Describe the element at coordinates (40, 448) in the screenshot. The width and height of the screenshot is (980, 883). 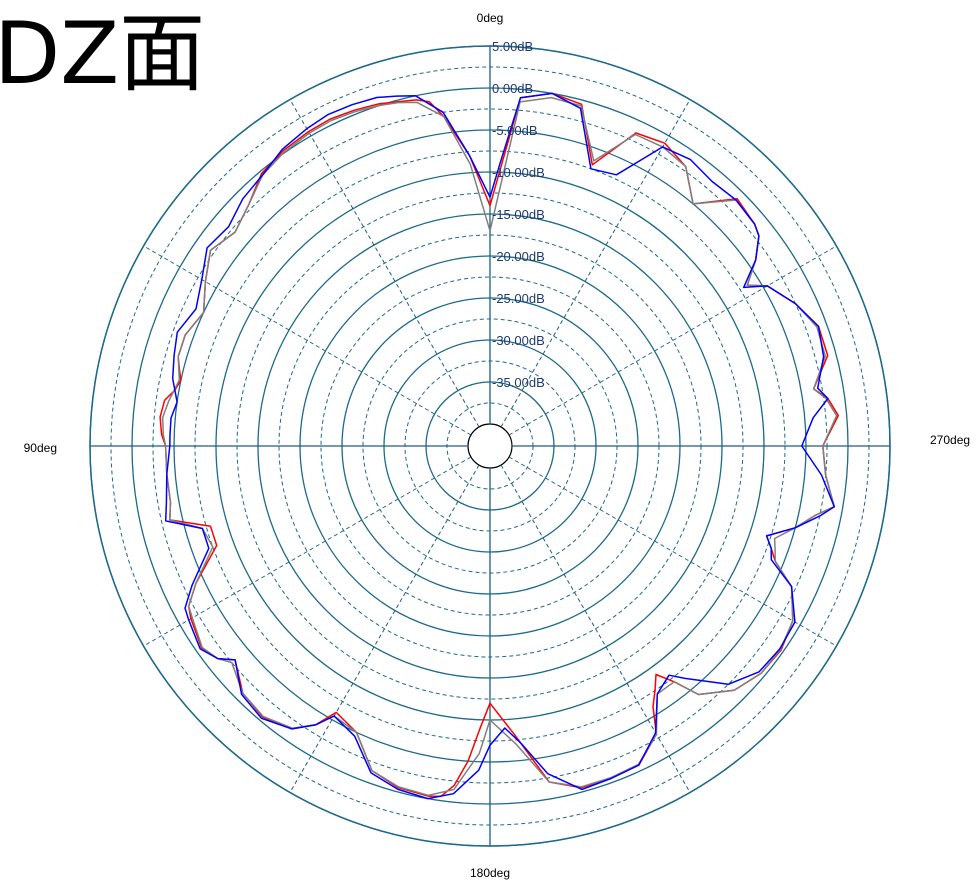
I see `angle-label: 90deg` at that location.